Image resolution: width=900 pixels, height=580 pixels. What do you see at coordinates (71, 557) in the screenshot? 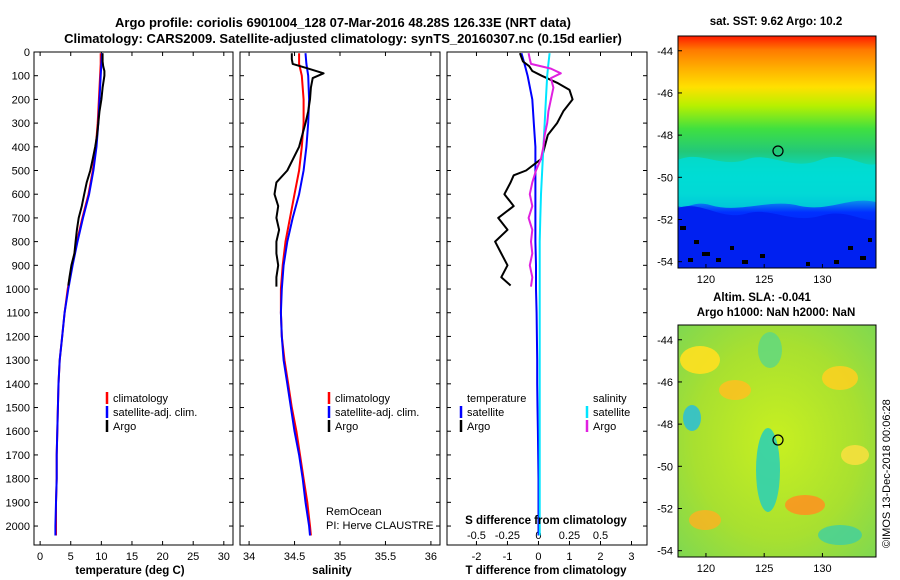
I see `x-tick-label: 5` at bounding box center [71, 557].